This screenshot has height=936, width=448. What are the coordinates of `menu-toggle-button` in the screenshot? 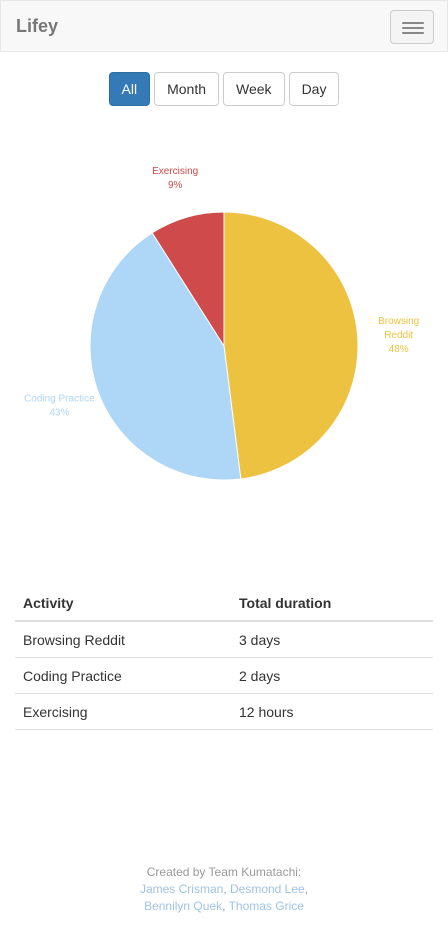 It's located at (412, 27).